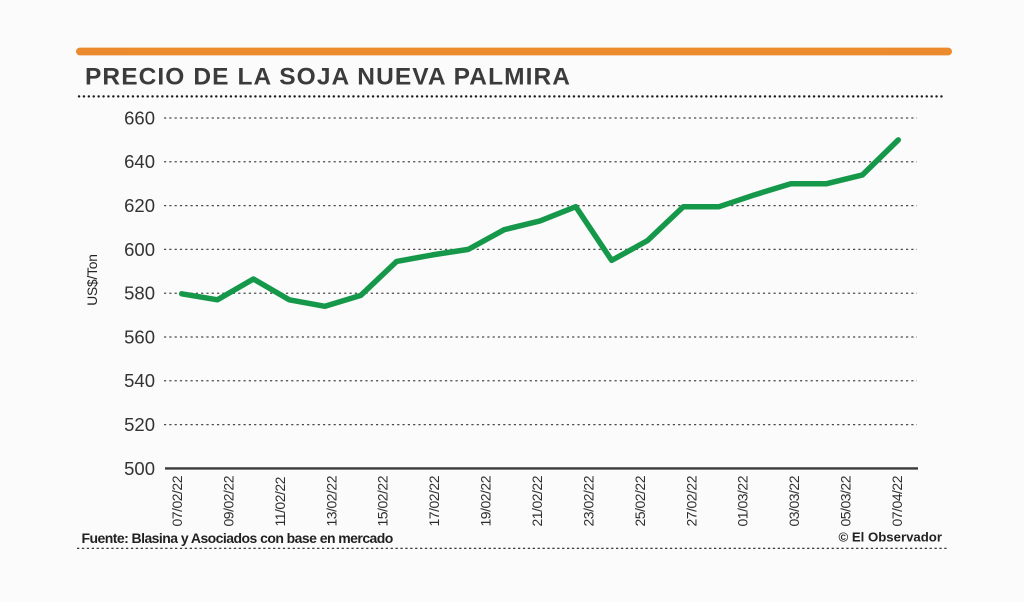 The height and width of the screenshot is (602, 1024). What do you see at coordinates (139, 161) in the screenshot?
I see `svg-text: 640` at bounding box center [139, 161].